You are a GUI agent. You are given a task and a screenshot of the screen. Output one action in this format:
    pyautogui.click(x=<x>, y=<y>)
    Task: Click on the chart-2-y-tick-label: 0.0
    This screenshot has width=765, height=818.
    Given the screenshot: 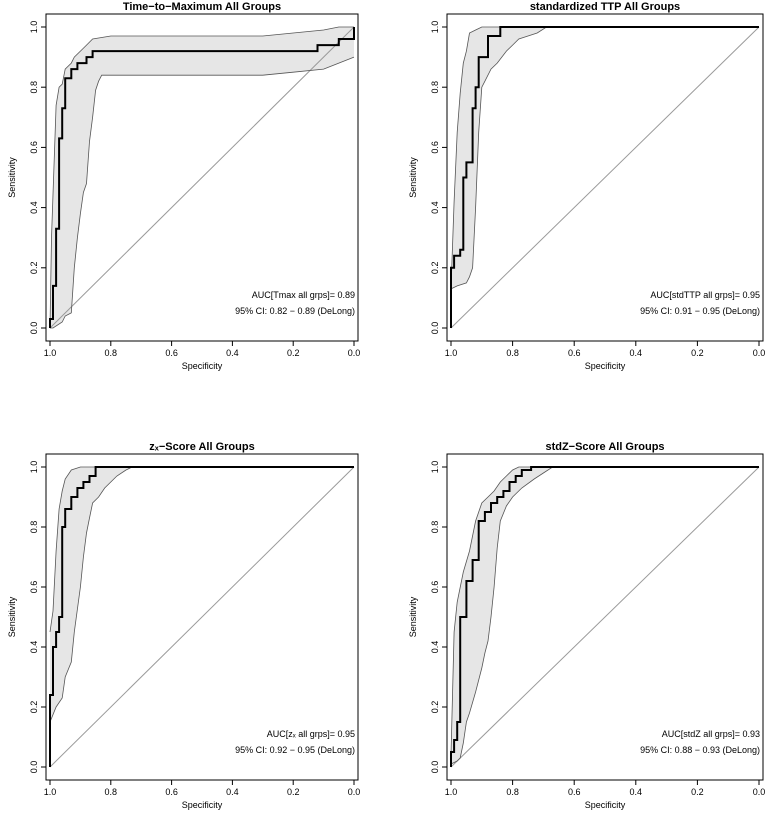 What is the action you would take?
    pyautogui.click(x=435, y=328)
    